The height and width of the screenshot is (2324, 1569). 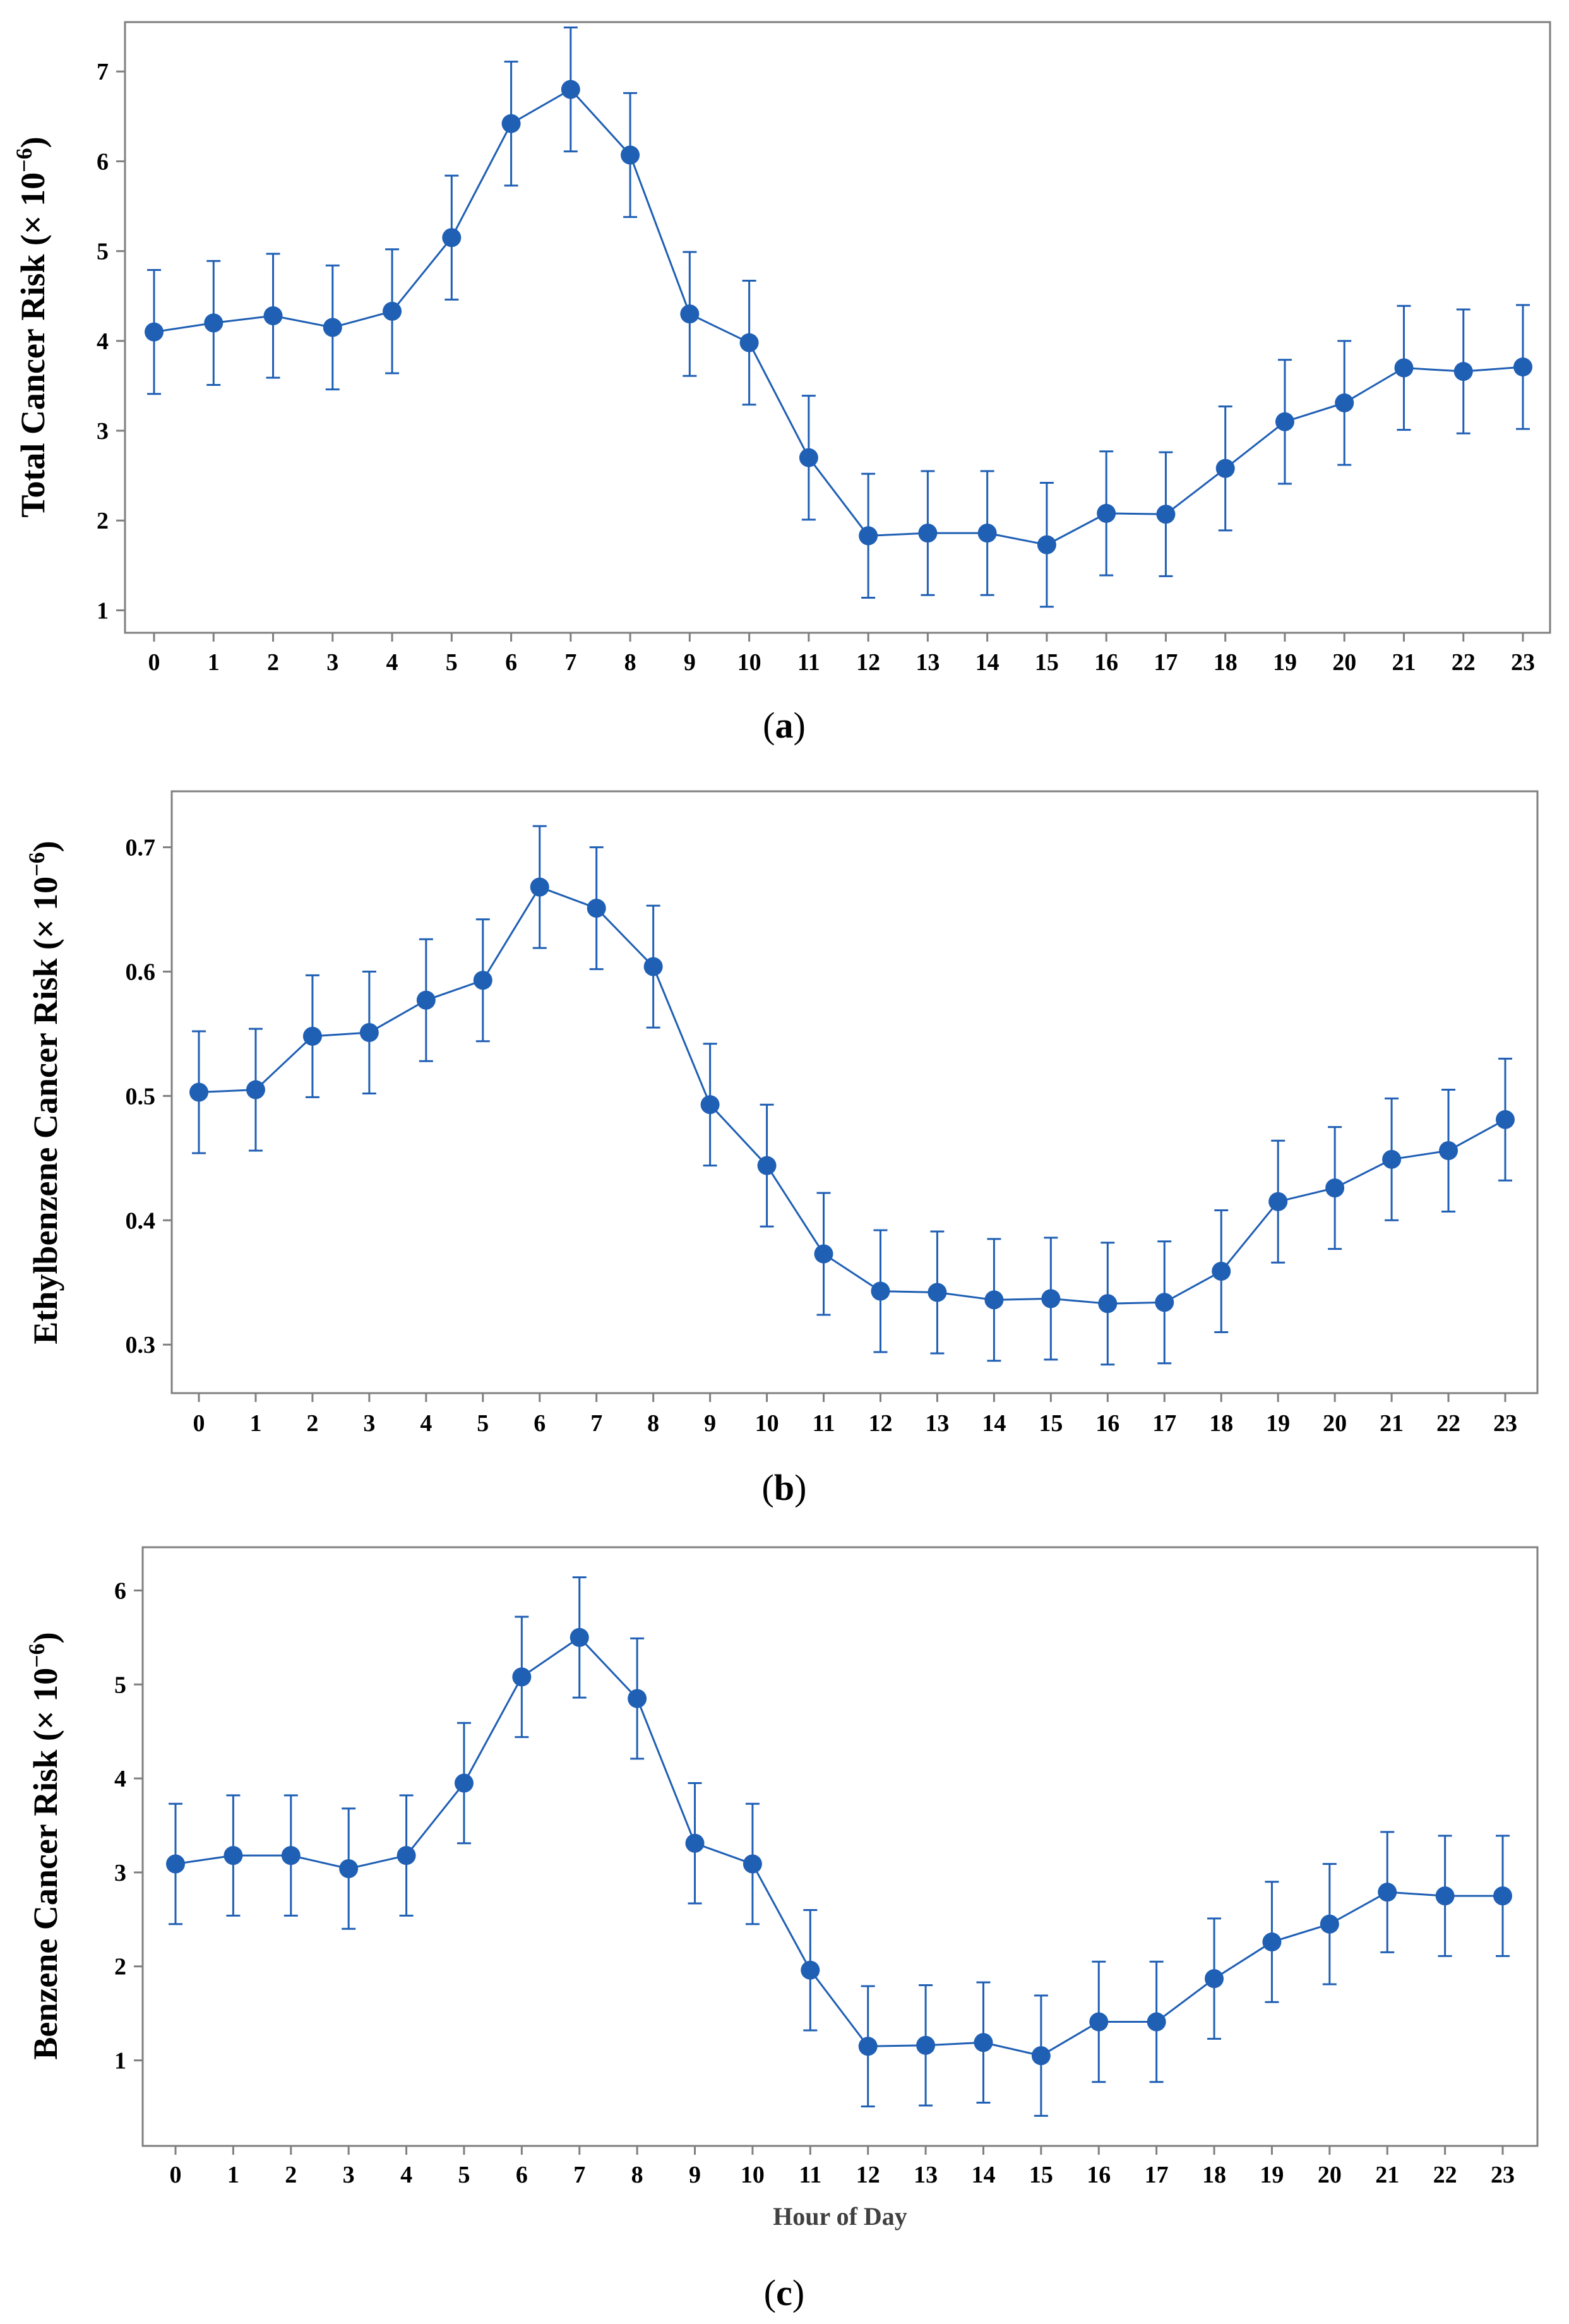 What do you see at coordinates (770, 2292) in the screenshot?
I see `panel-c-caption-open: (` at bounding box center [770, 2292].